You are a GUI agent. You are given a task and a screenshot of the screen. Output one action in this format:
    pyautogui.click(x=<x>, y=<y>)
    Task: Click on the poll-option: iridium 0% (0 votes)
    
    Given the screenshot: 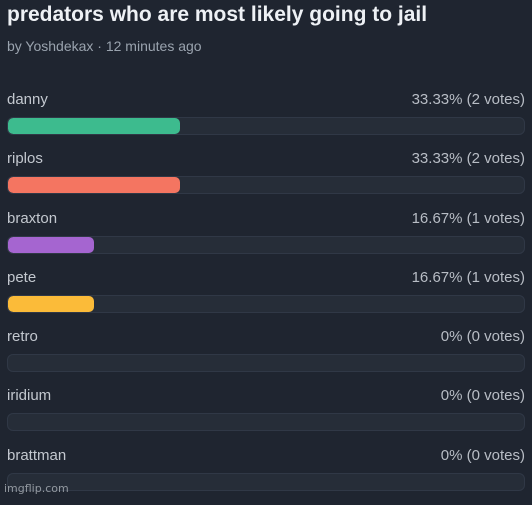 What is the action you would take?
    pyautogui.click(x=266, y=415)
    